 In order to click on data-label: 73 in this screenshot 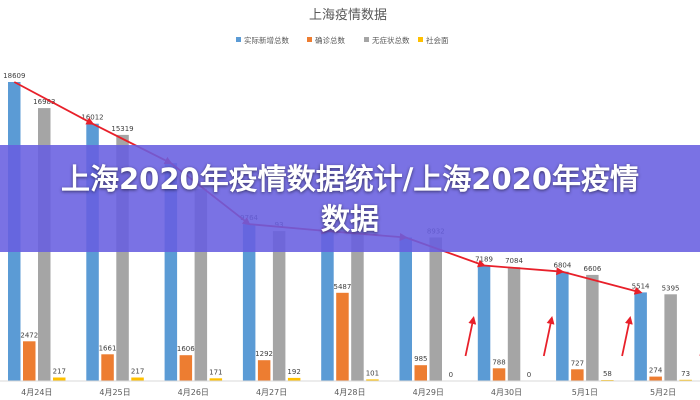, I will do `click(685, 374)`.